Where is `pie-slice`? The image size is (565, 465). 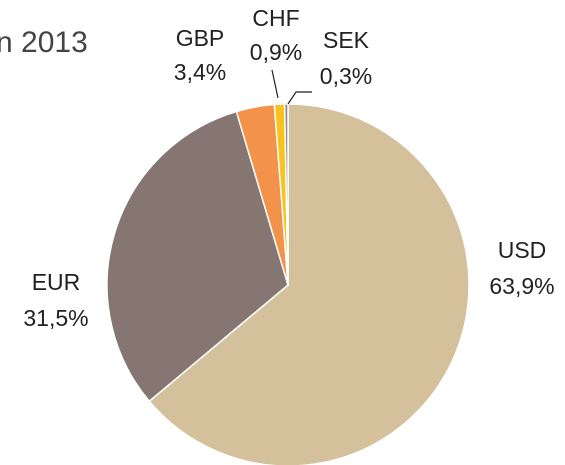
pie-slice is located at coordinates (286, 194).